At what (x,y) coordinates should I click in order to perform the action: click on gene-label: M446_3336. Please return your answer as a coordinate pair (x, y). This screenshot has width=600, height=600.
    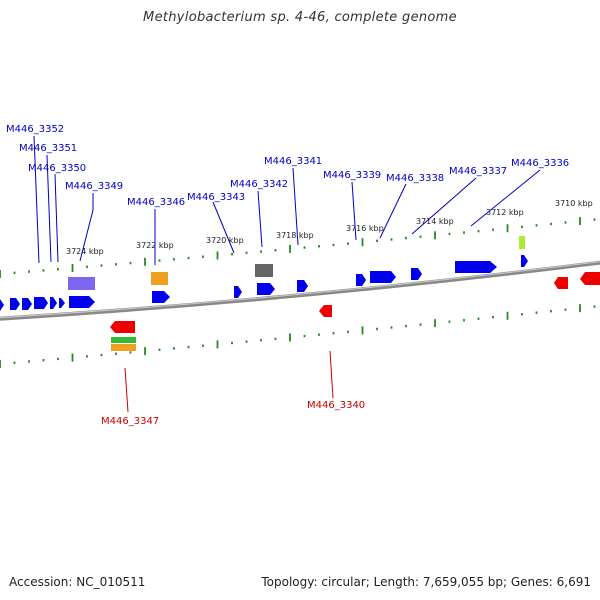
    Looking at the image, I should click on (540, 163).